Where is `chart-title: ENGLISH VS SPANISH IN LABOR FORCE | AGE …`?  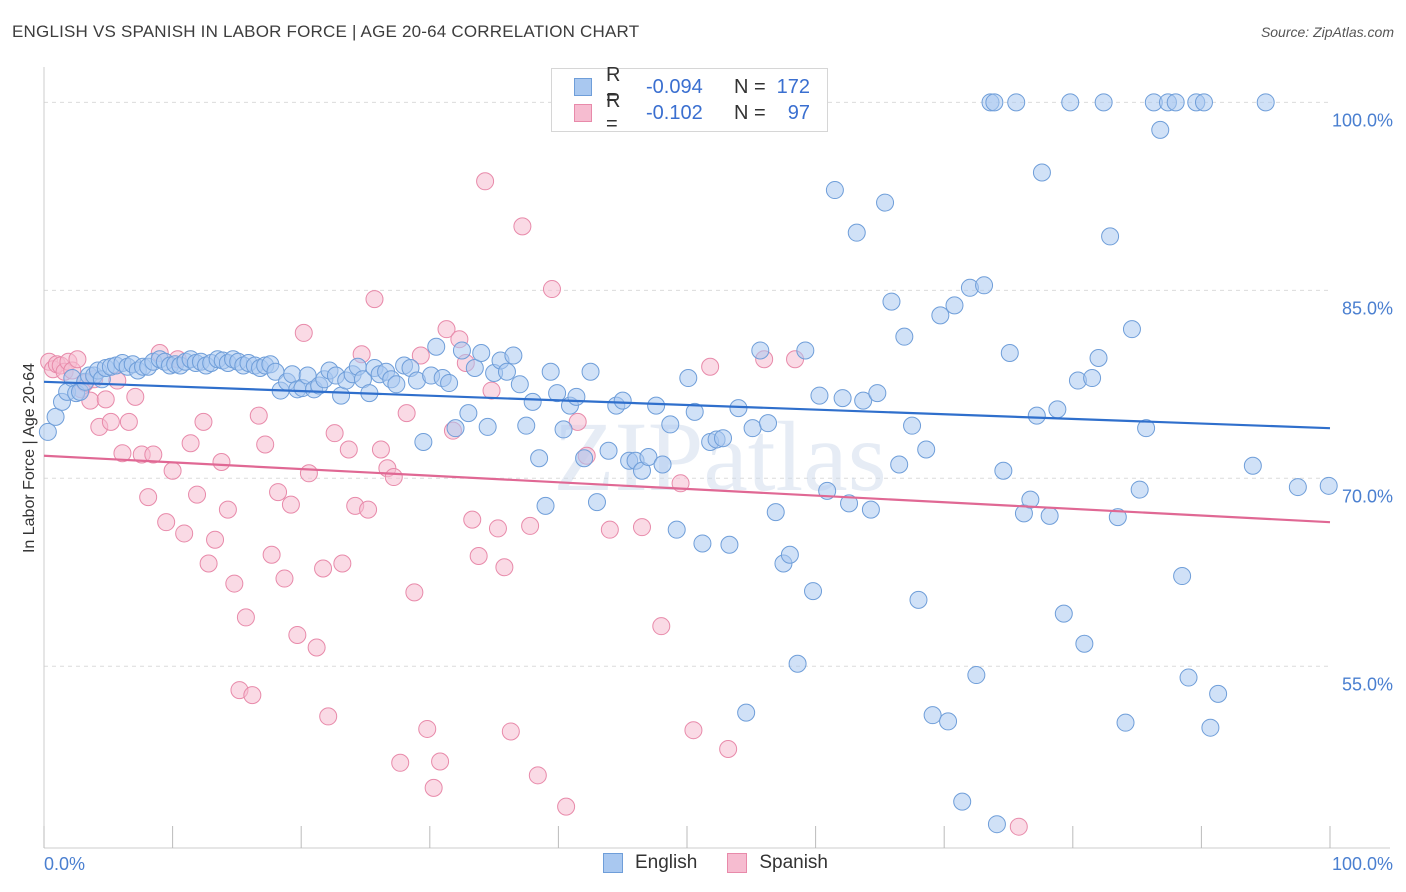
chart-title: ENGLISH VS SPANISH IN LABOR FORCE | AGE … is located at coordinates (326, 31).